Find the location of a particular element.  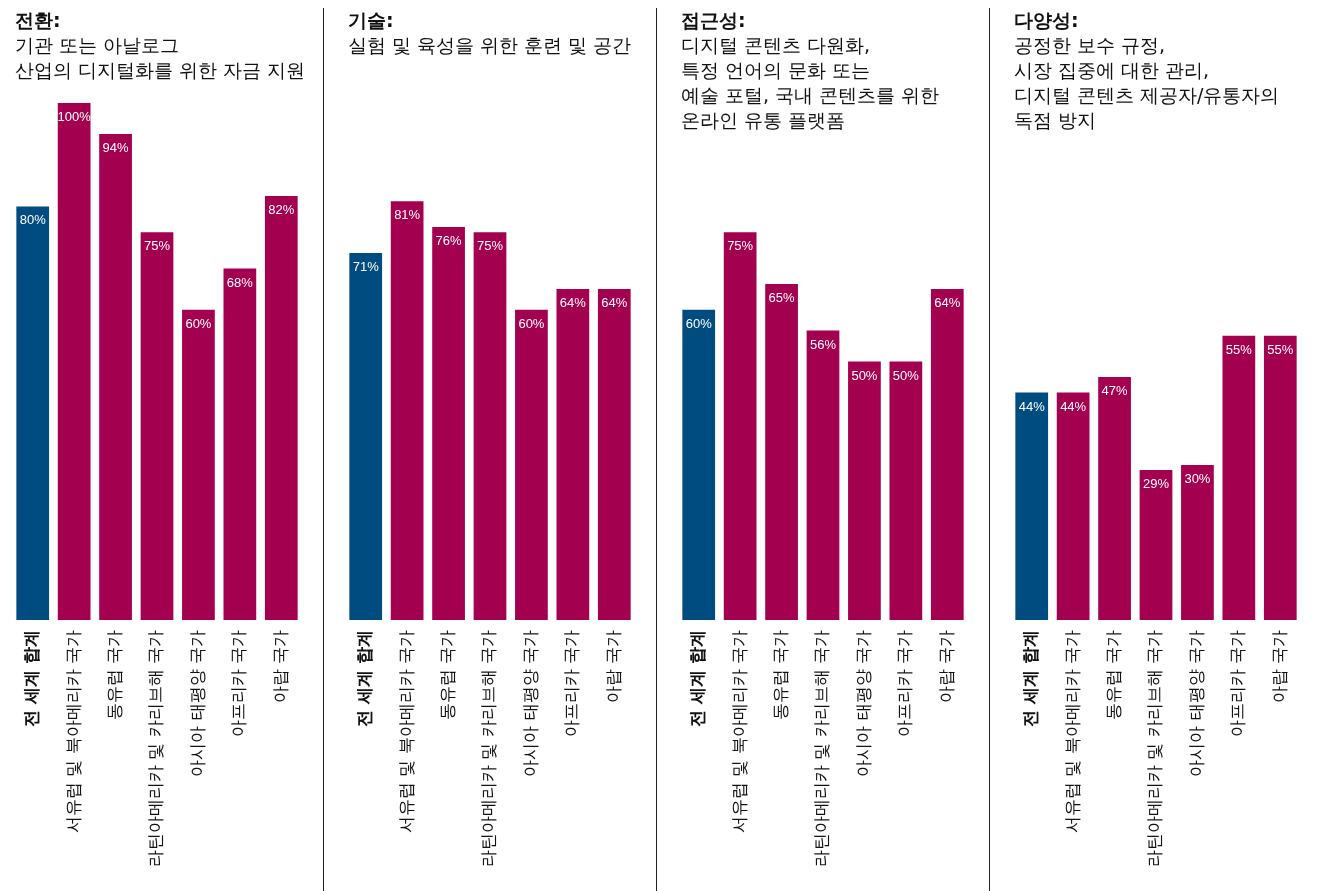

data-label: 47% is located at coordinates (1115, 391).